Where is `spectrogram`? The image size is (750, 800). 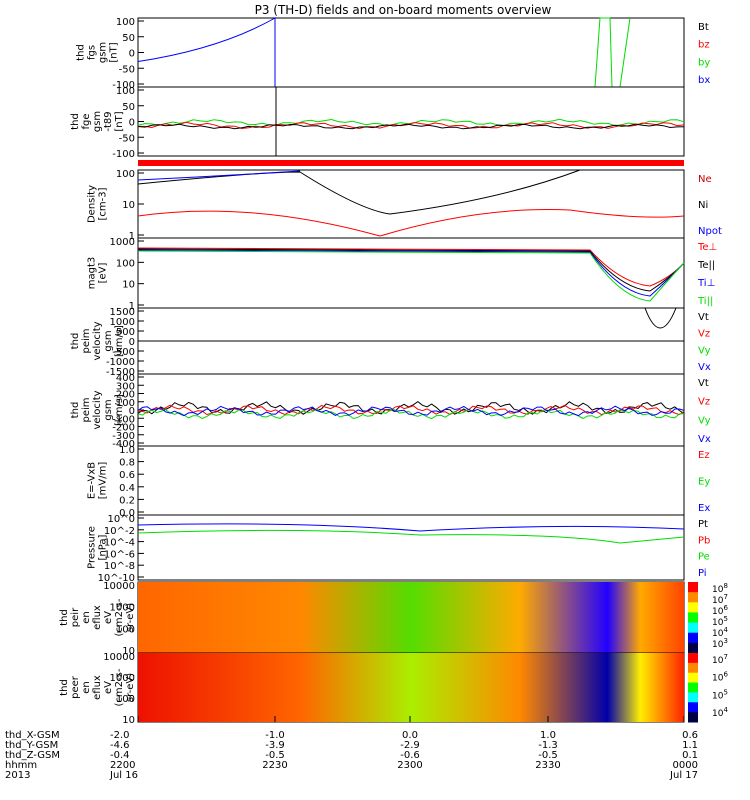 spectrogram is located at coordinates (411, 617).